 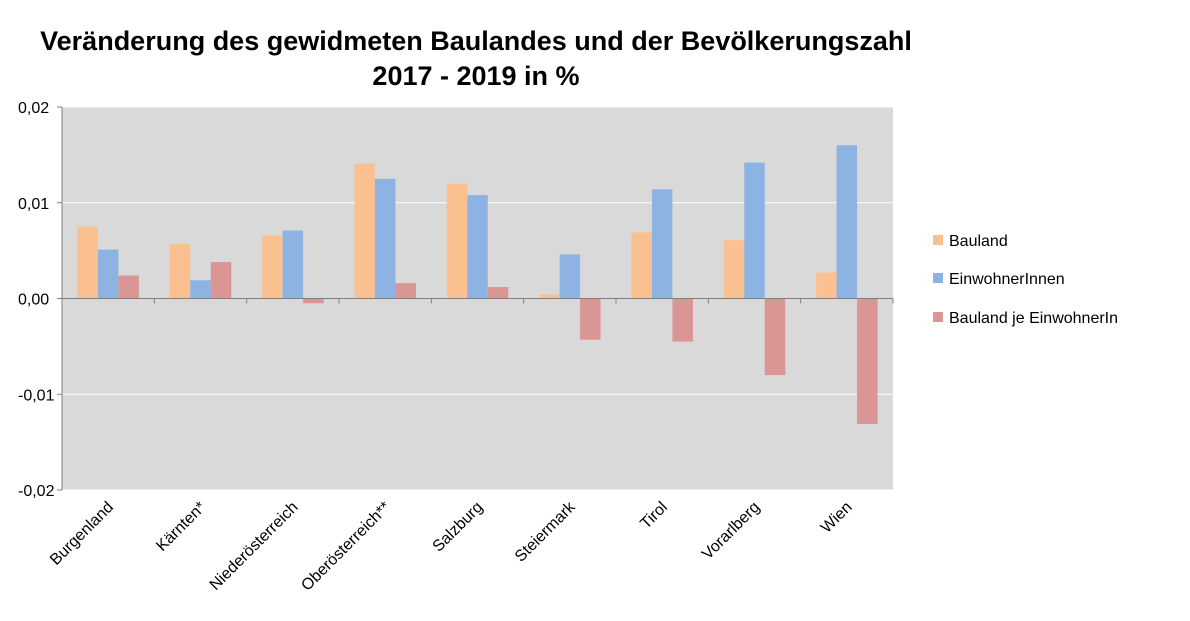 I want to click on x-category-label: Salzburg, so click(x=458, y=527).